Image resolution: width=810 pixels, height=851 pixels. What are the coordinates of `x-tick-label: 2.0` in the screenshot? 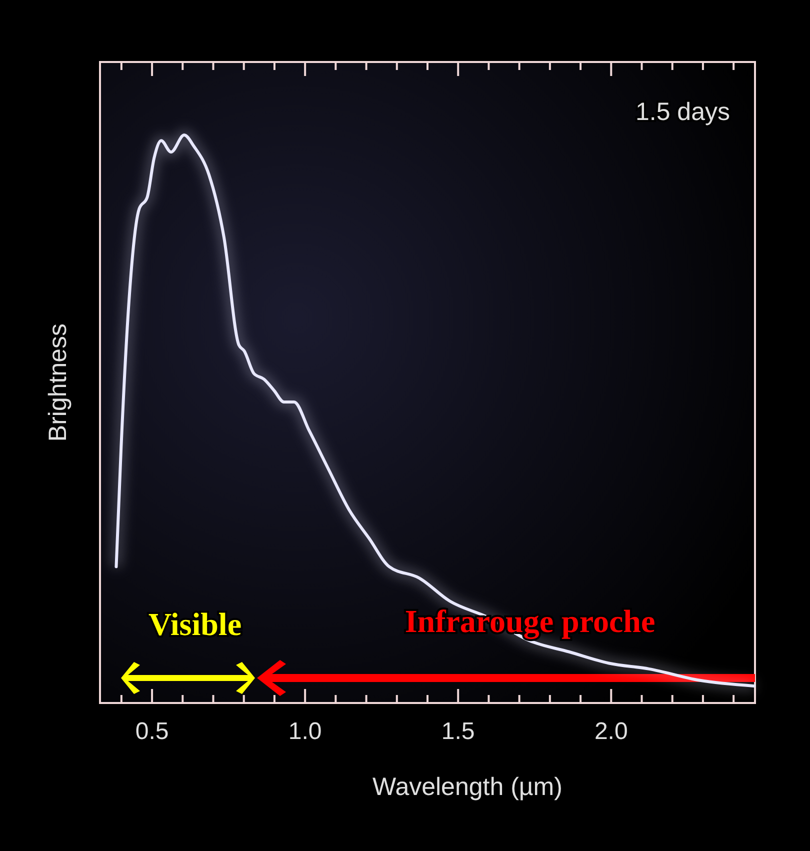 It's located at (611, 731).